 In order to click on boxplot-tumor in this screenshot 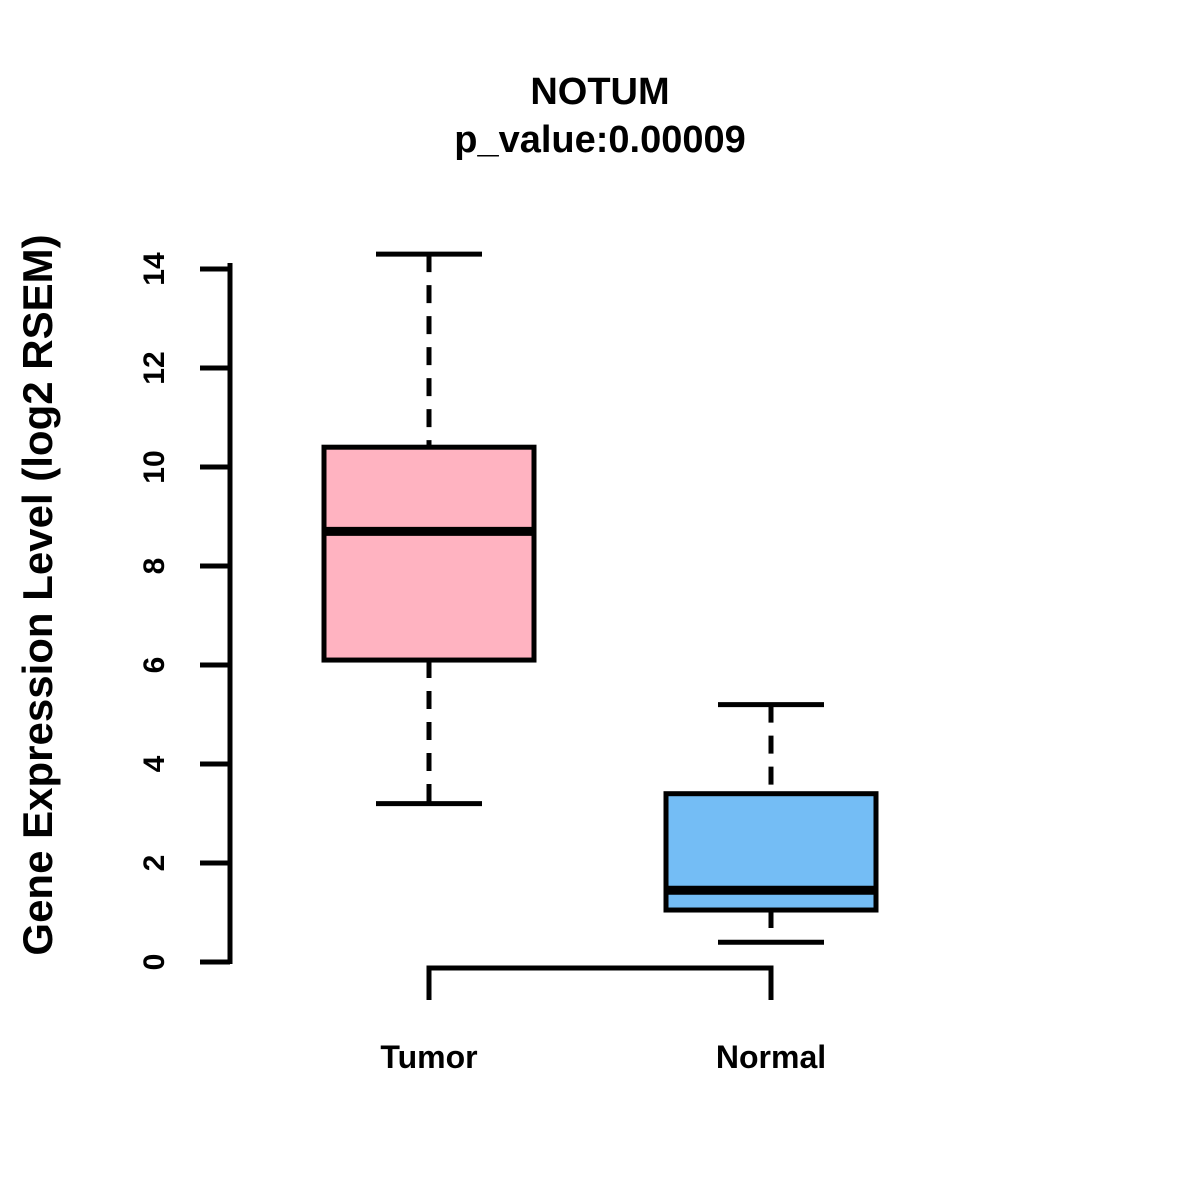, I will do `click(429, 529)`.